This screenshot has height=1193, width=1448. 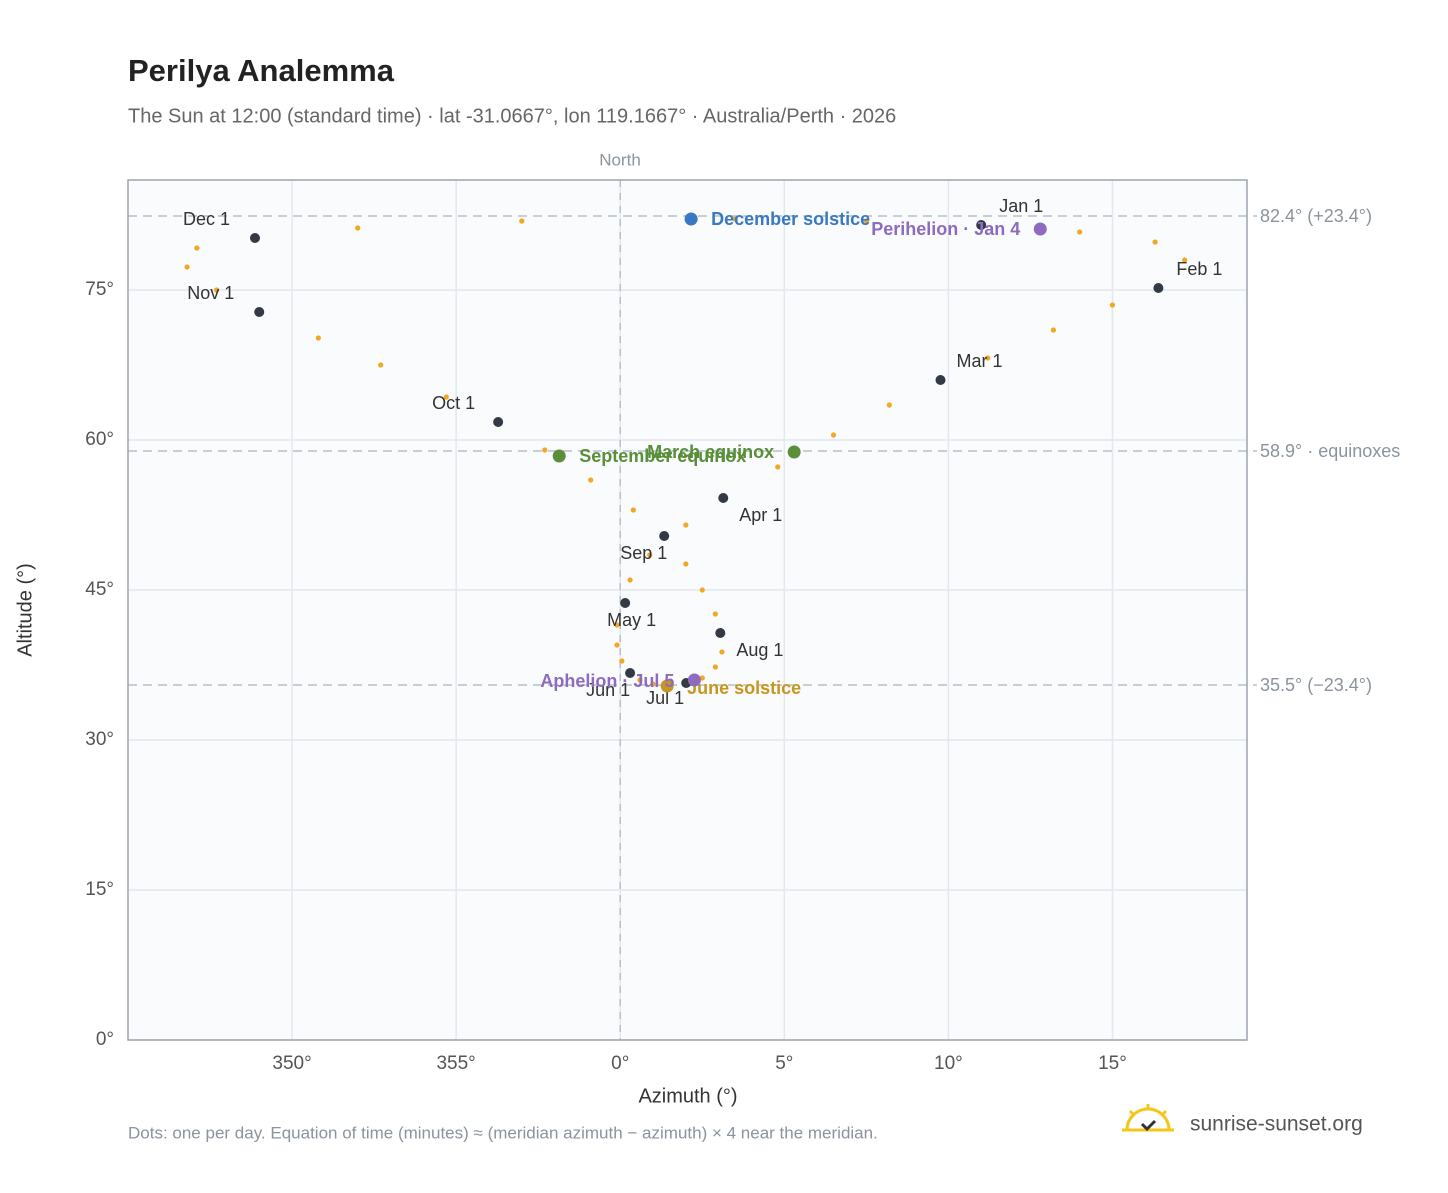 What do you see at coordinates (631, 620) in the screenshot?
I see `month-label: May 1` at bounding box center [631, 620].